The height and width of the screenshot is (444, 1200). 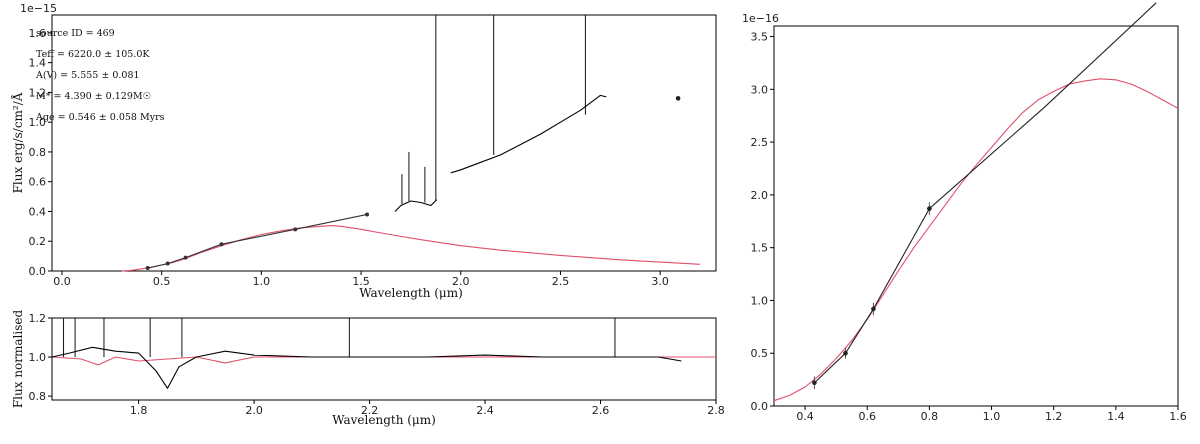 What do you see at coordinates (38, 152) in the screenshot?
I see `sed-y-tick-label: 0.8` at bounding box center [38, 152].